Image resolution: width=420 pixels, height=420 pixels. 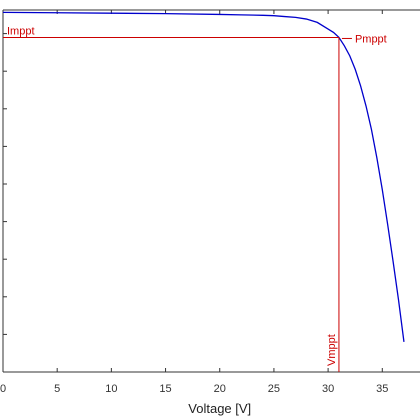 What do you see at coordinates (371, 39) in the screenshot?
I see `pmpp-label: Pmppt` at bounding box center [371, 39].